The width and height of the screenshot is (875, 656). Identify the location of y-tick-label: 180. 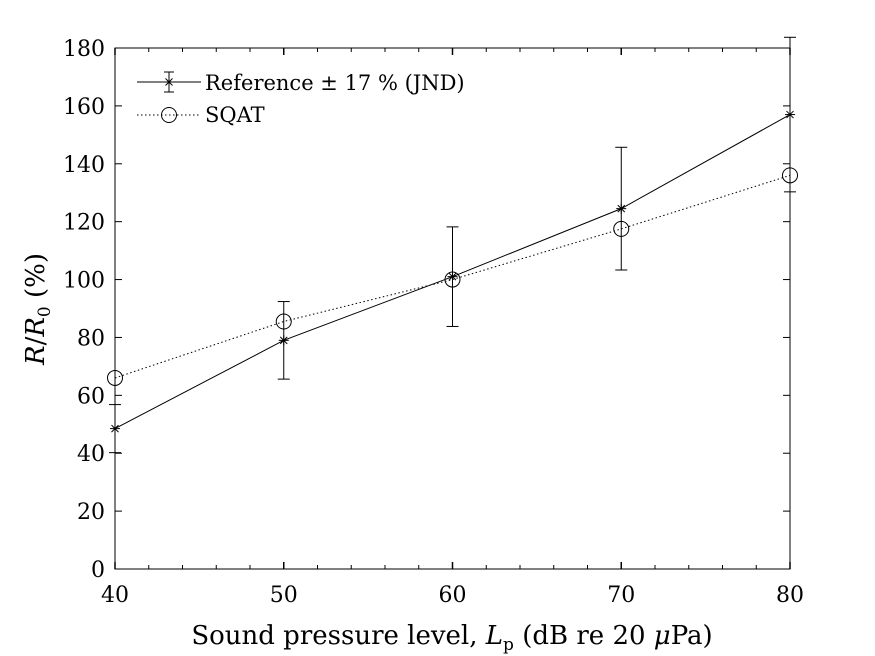
(84, 49).